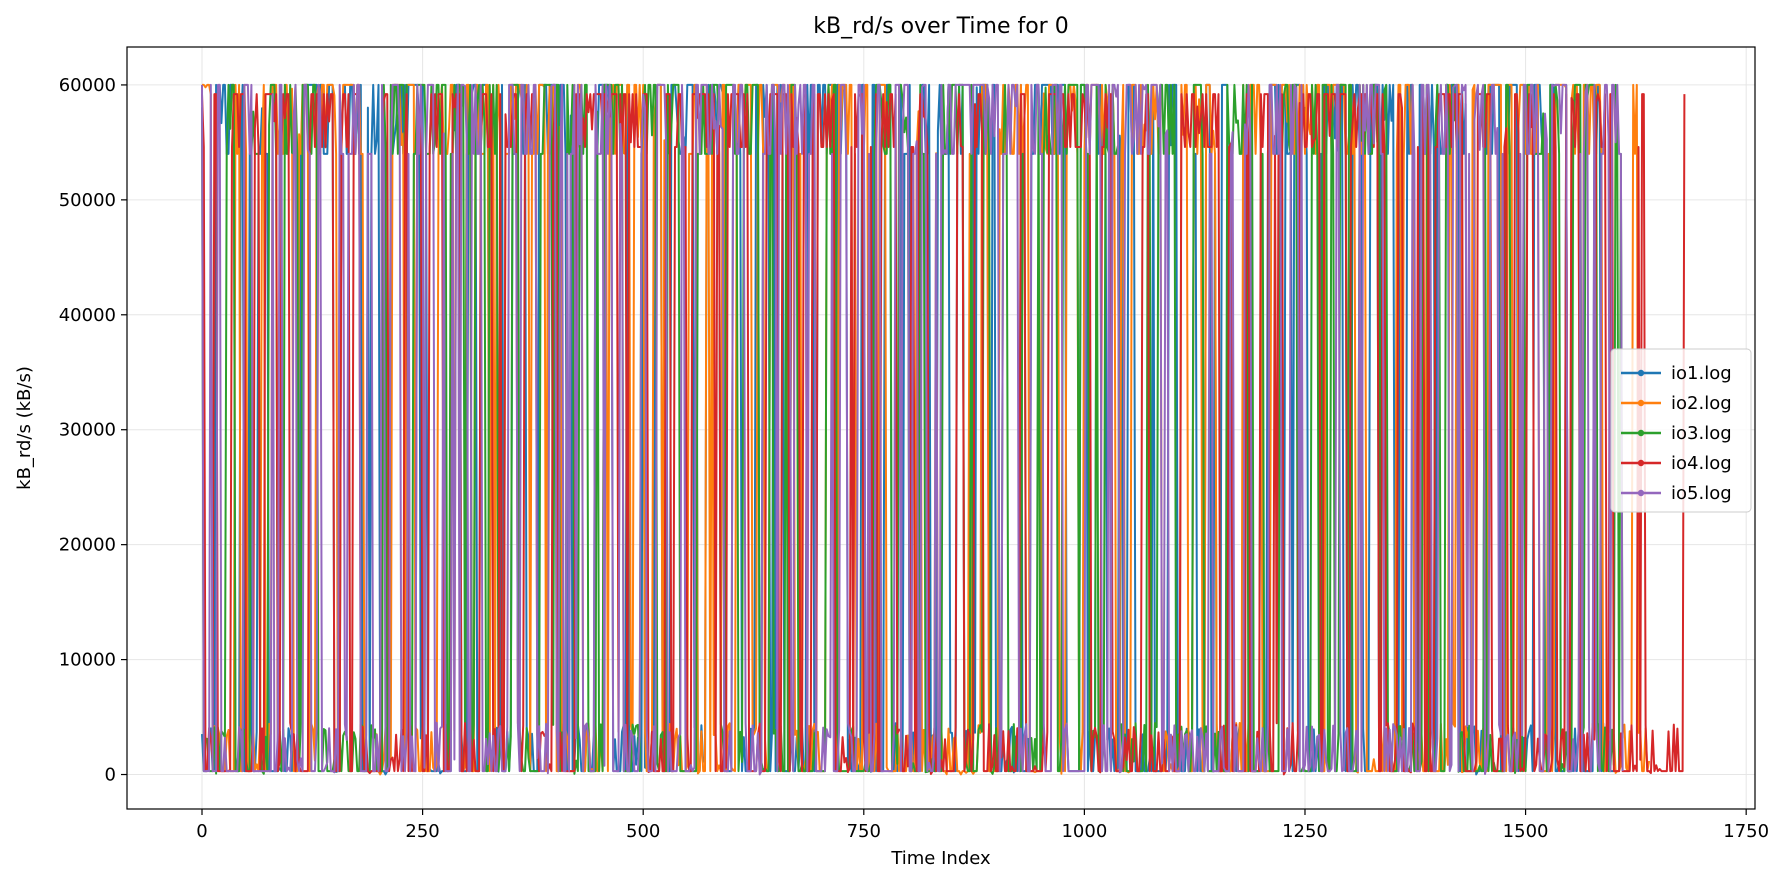  What do you see at coordinates (1701, 463) in the screenshot?
I see `legend-label: io4.log` at bounding box center [1701, 463].